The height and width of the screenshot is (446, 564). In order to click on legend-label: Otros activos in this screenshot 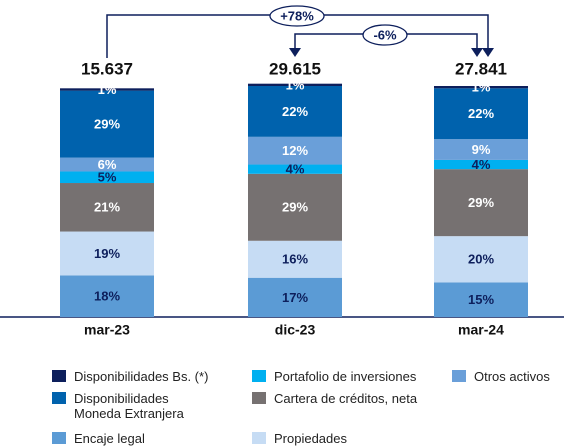, I will do `click(512, 376)`.